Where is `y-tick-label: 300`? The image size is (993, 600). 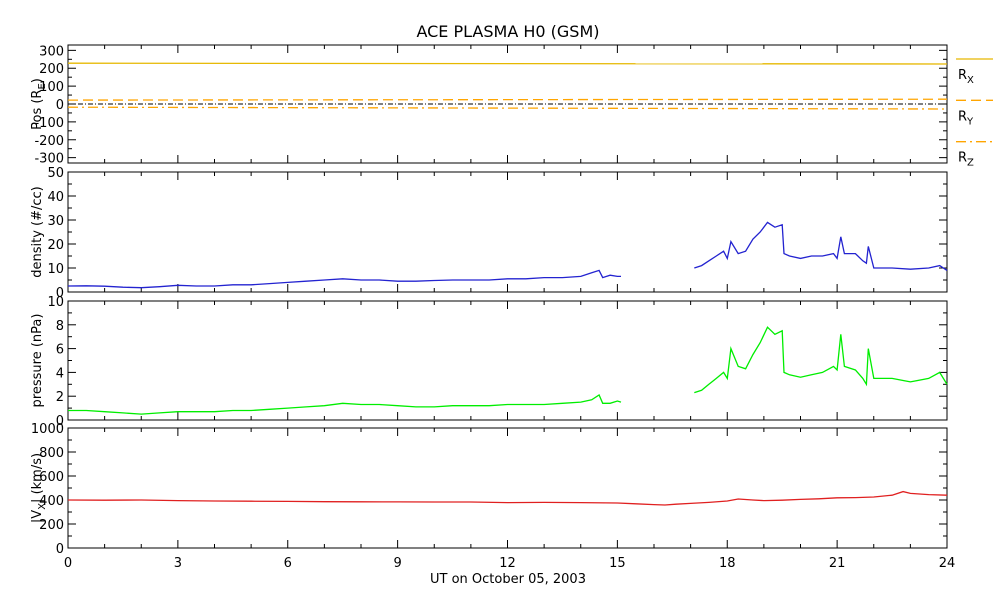 y-tick-label: 300 is located at coordinates (51, 51).